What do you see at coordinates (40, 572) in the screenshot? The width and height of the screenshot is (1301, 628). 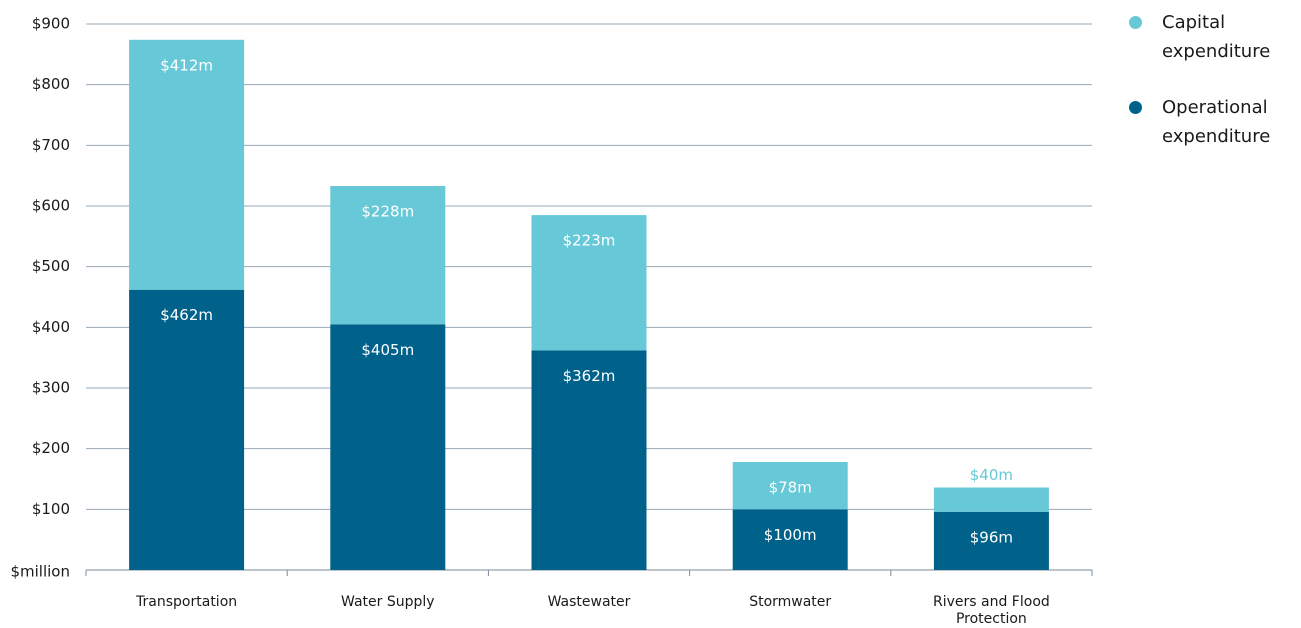 I see `y-tick-label: $million` at bounding box center [40, 572].